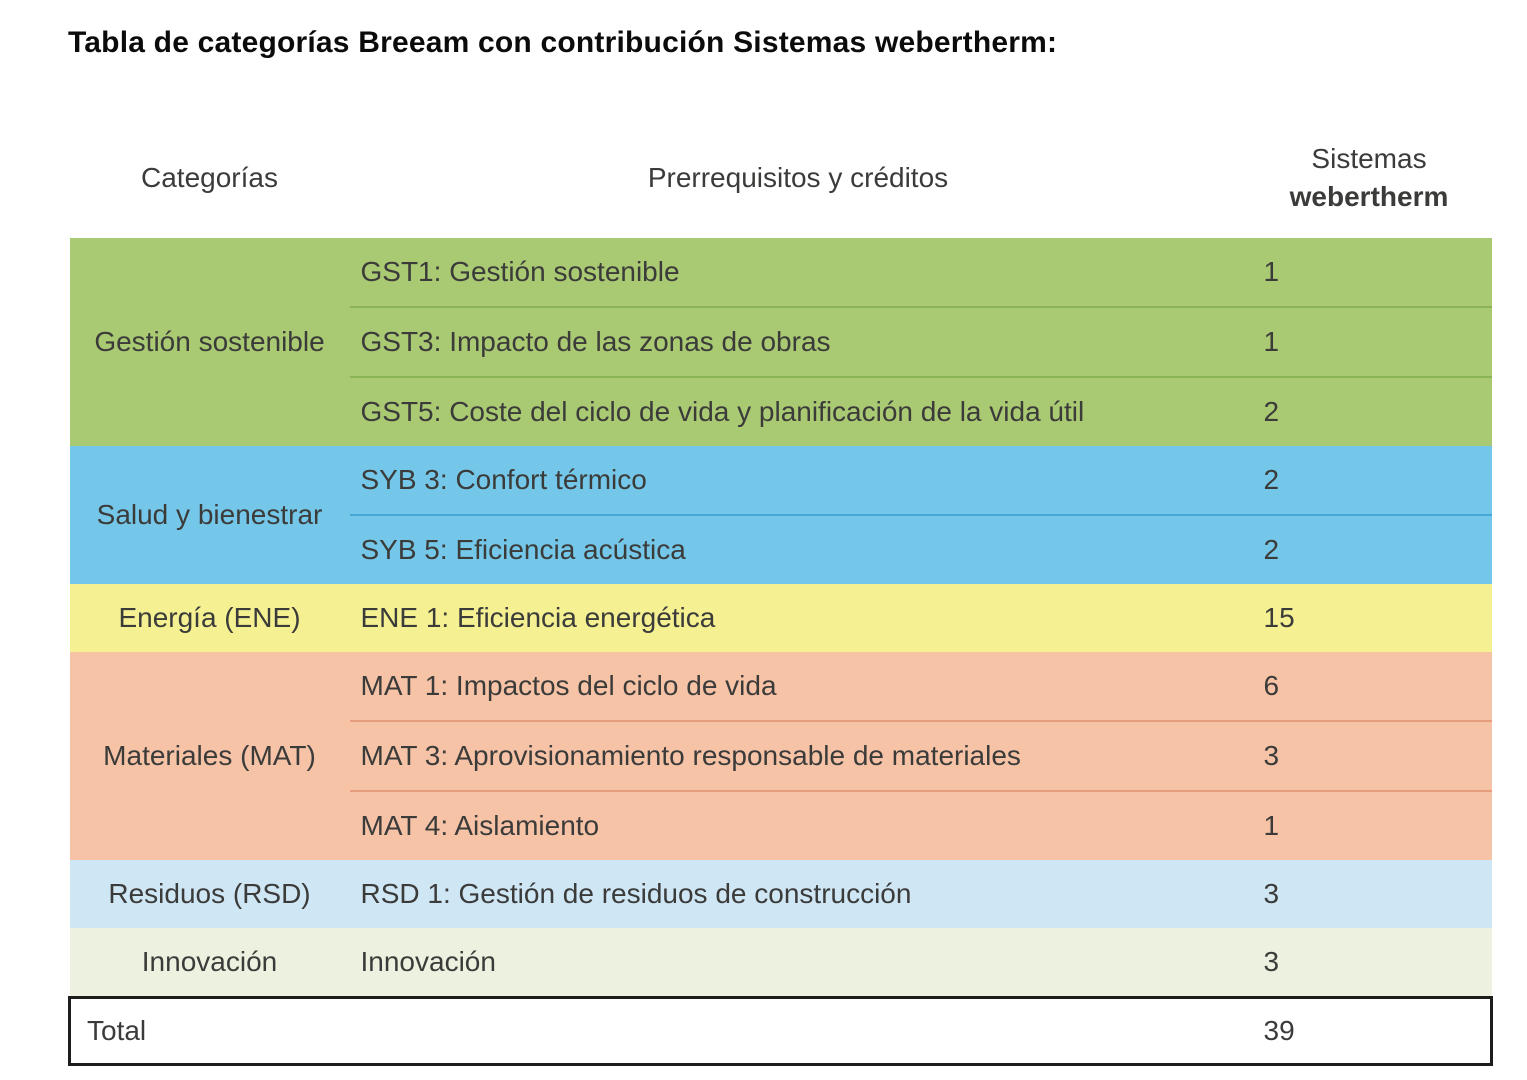 The height and width of the screenshot is (1080, 1527). Describe the element at coordinates (798, 341) in the screenshot. I see `credit-cell: GST3: Impacto de las zonas de obras` at that location.